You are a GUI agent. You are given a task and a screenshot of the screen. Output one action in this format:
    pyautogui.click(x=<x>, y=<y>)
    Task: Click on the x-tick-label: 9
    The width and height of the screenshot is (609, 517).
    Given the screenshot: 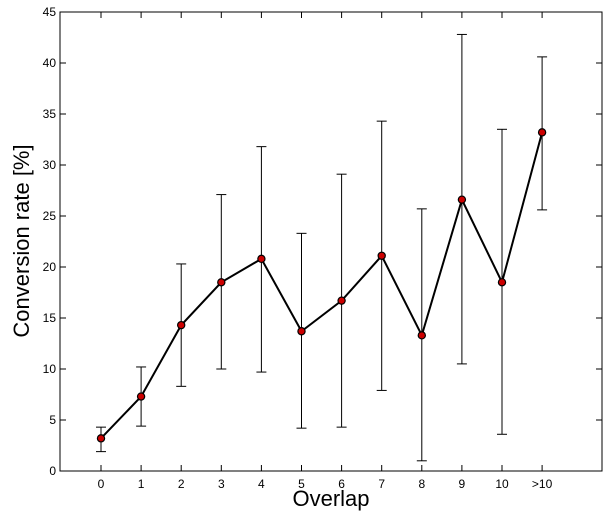 What is the action you would take?
    pyautogui.click(x=462, y=484)
    